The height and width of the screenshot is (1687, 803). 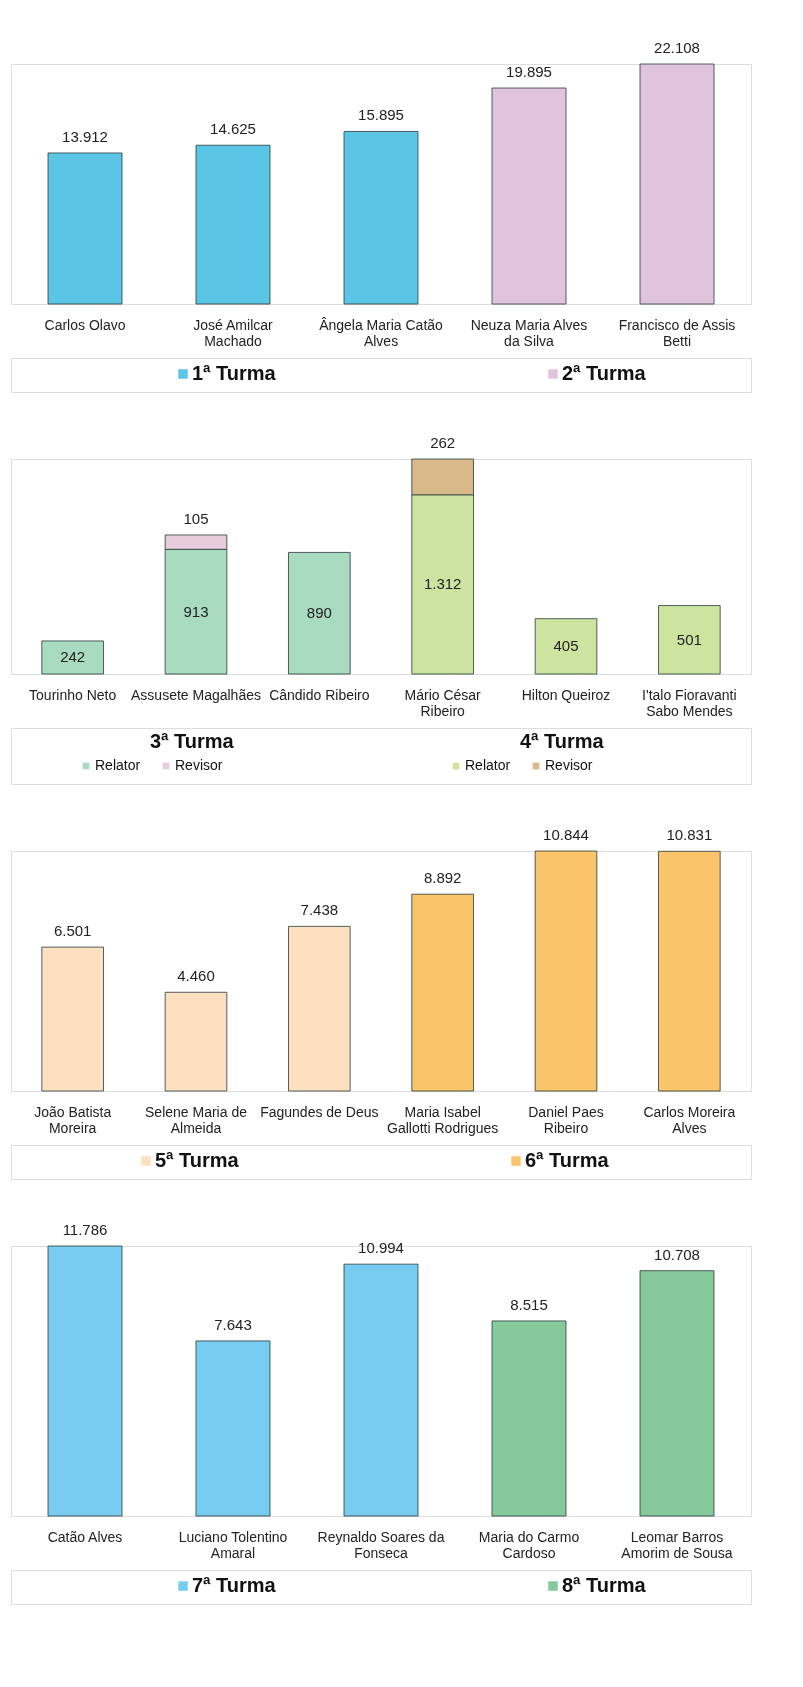 I want to click on data-label: 7.438, so click(x=319, y=910).